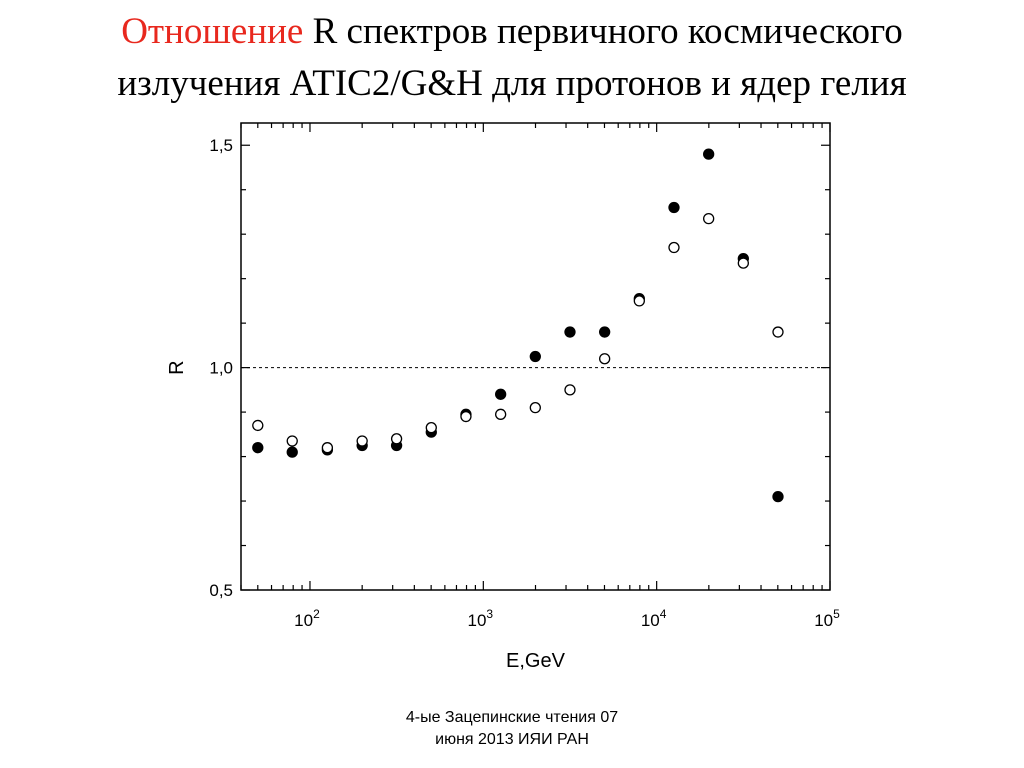 The height and width of the screenshot is (768, 1024). What do you see at coordinates (512, 717) in the screenshot?
I see `footer-line1: 4-ые Зацепинские чтения 07` at bounding box center [512, 717].